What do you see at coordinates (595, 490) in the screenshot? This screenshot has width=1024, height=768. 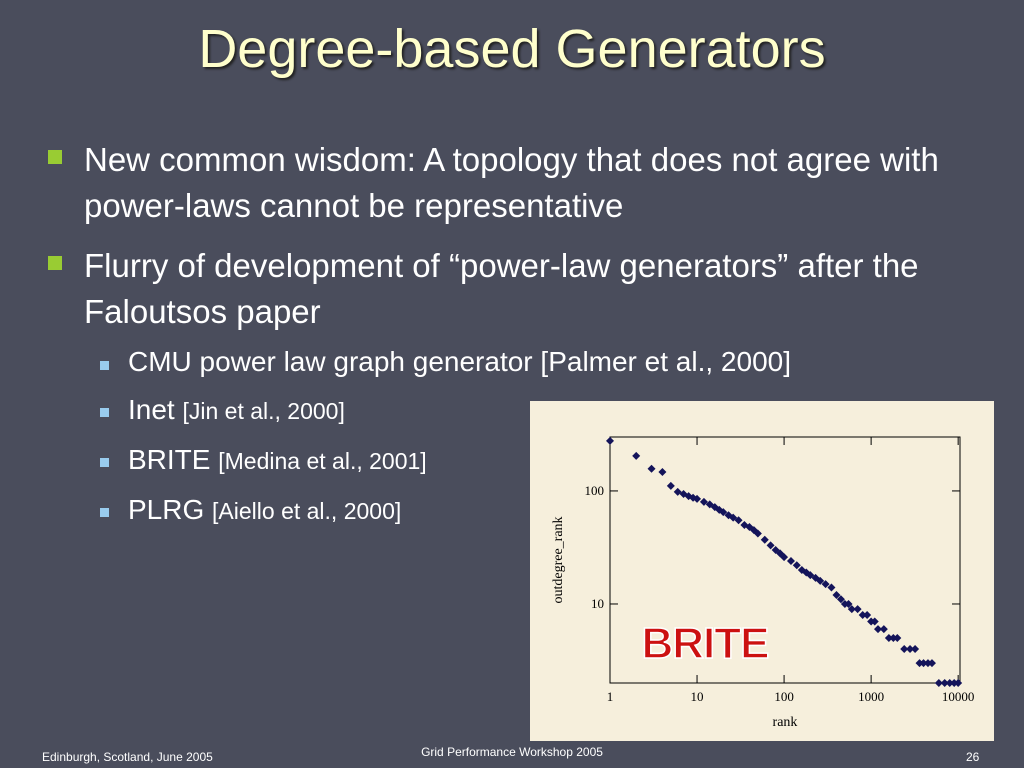 I see `y-tick-label: 100` at bounding box center [595, 490].